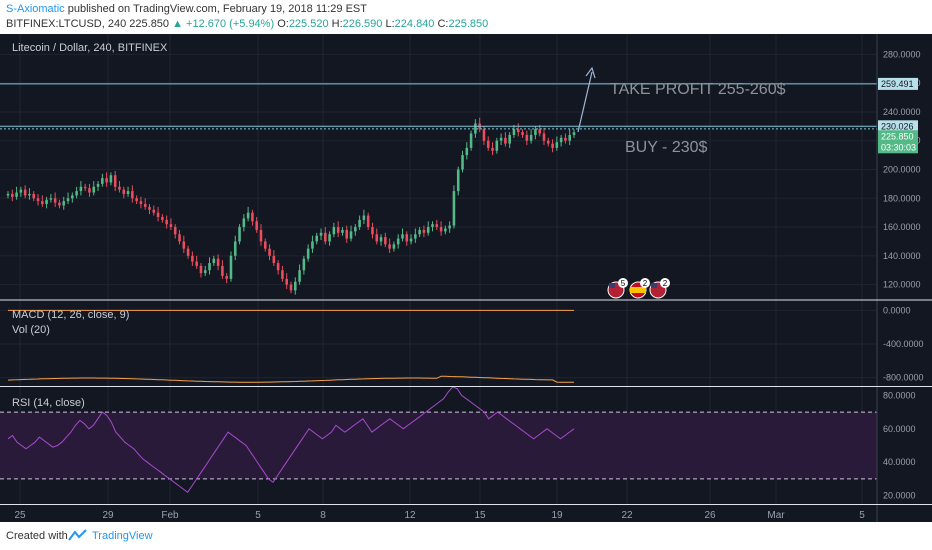 The width and height of the screenshot is (932, 550). Describe the element at coordinates (710, 515) in the screenshot. I see `x-tick-label: 26` at that location.